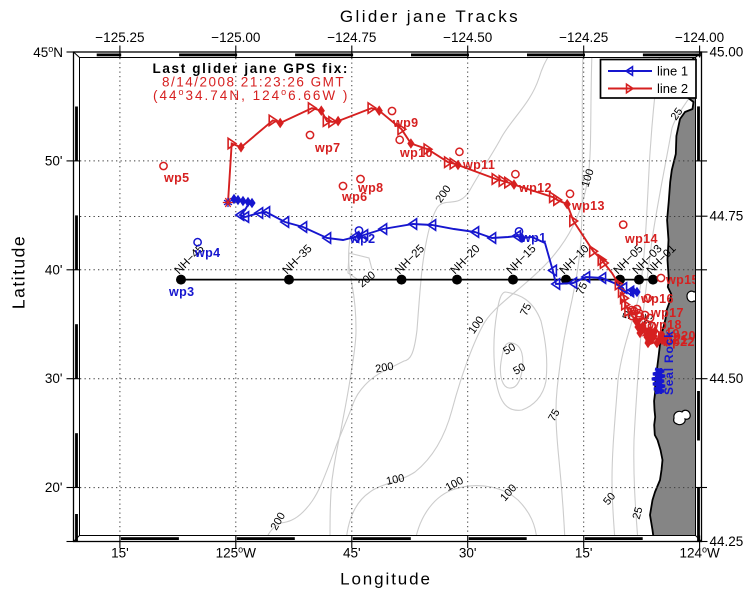  What do you see at coordinates (327, 148) in the screenshot?
I see `svg-text: wp7` at bounding box center [327, 148].